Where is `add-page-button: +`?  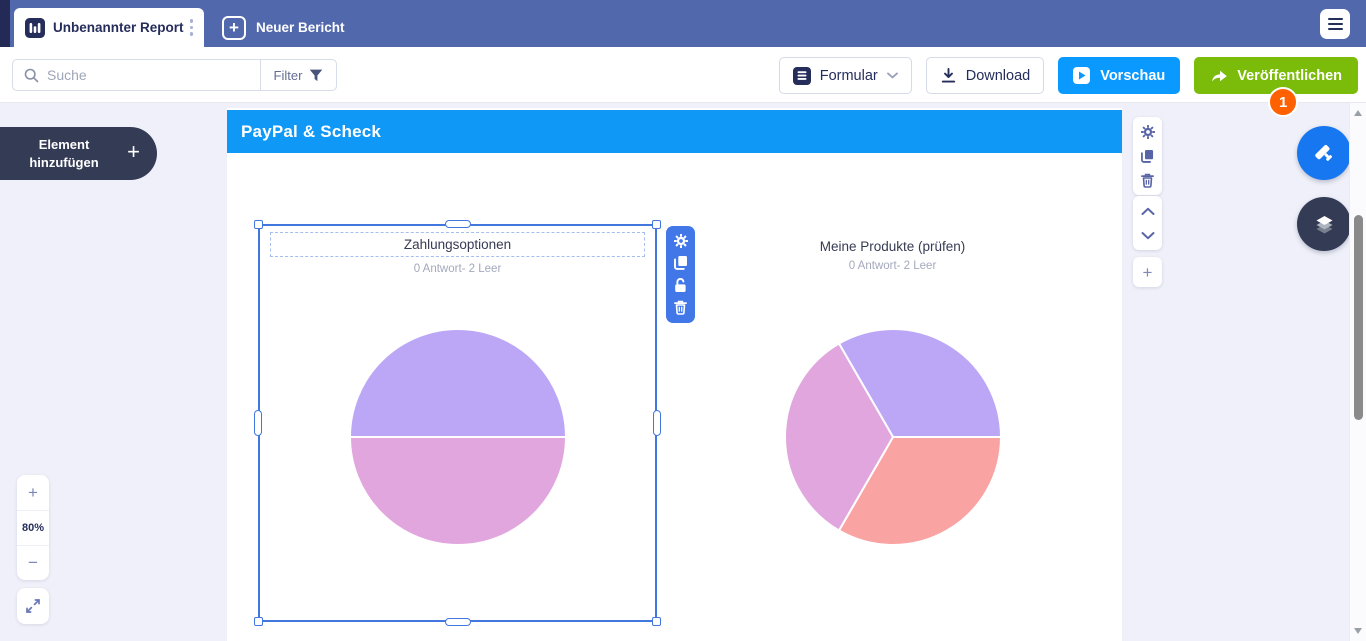 add-page-button: + is located at coordinates (1147, 272).